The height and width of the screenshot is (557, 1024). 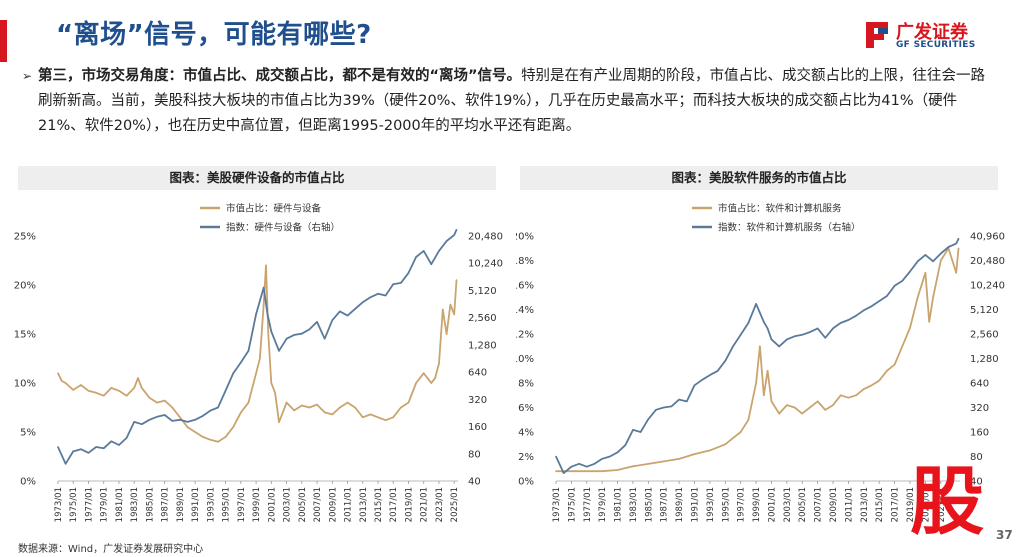 I want to click on brand-logo-icon, so click(x=877, y=35).